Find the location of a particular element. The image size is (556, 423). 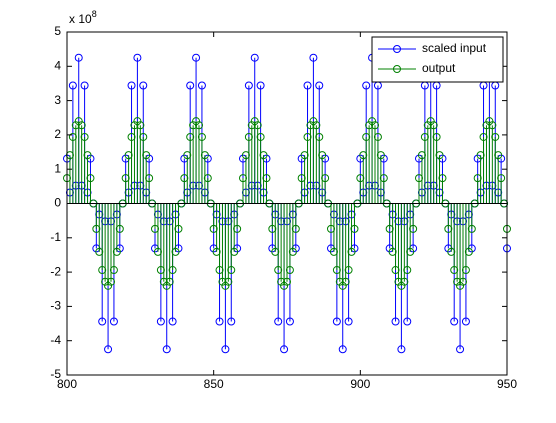

y-tick-label: -3 is located at coordinates (55, 306).